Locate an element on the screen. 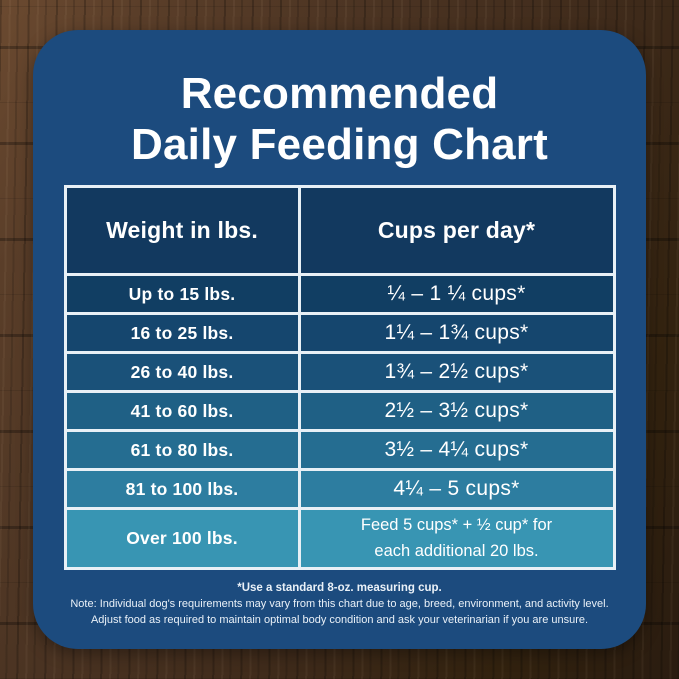 The width and height of the screenshot is (679, 679). chart-title: Recommended Daily Feeding Chart is located at coordinates (339, 119).